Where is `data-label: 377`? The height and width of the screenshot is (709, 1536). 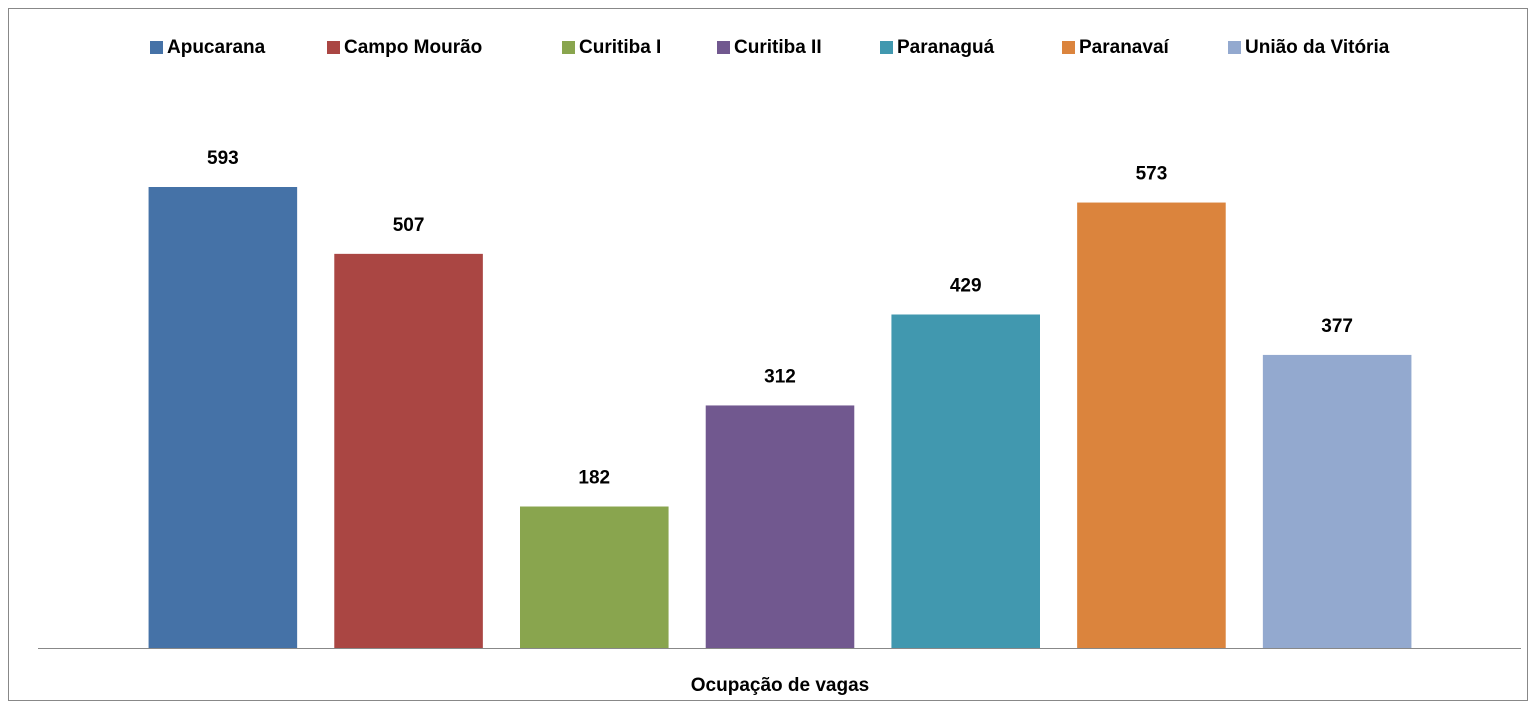
data-label: 377 is located at coordinates (1337, 326).